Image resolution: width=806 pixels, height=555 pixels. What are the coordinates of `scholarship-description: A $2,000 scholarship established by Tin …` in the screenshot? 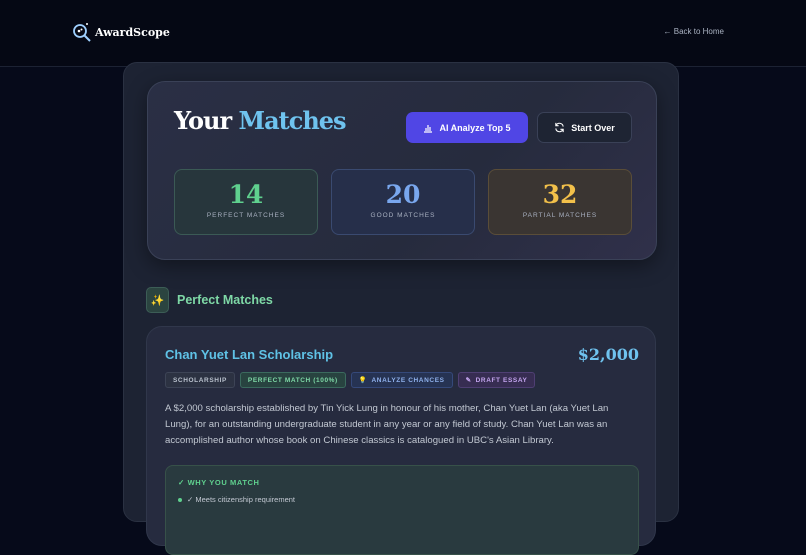 It's located at (387, 424).